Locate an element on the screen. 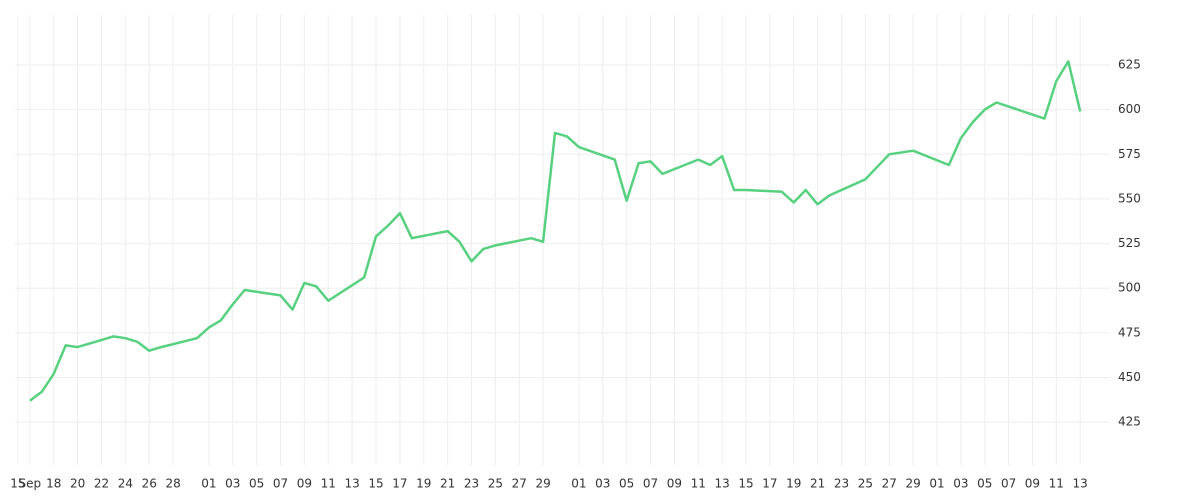  y-tick-label: 450 is located at coordinates (1129, 377).